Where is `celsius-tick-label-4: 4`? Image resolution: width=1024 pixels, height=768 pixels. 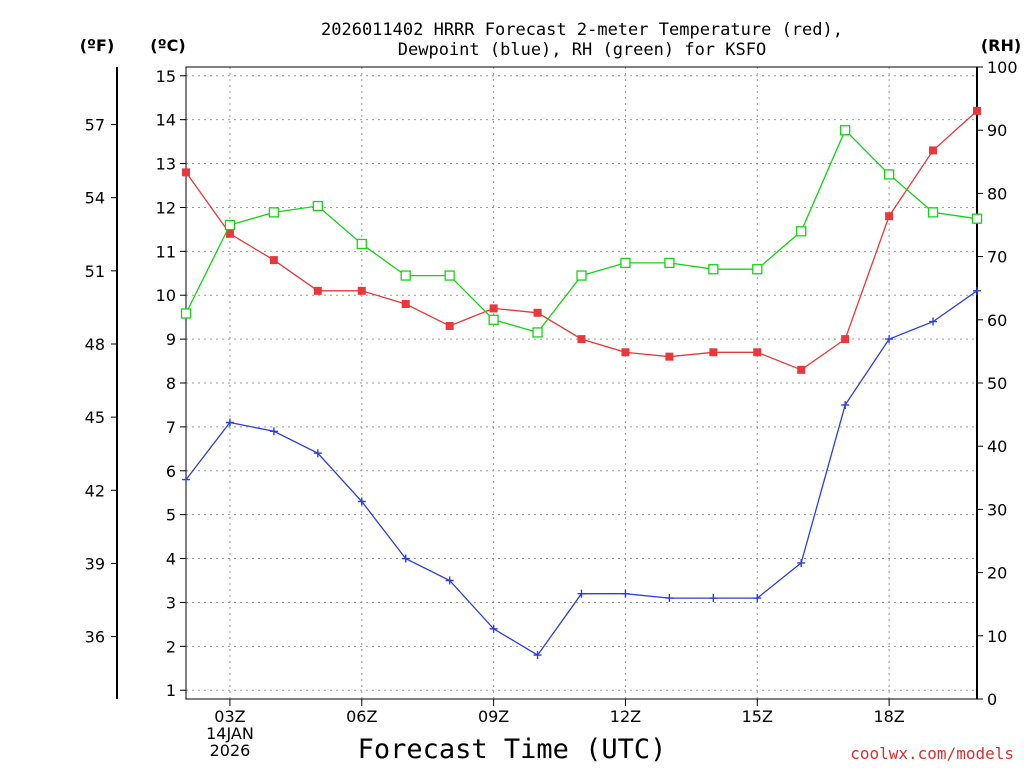 celsius-tick-label-4: 4 is located at coordinates (171, 559).